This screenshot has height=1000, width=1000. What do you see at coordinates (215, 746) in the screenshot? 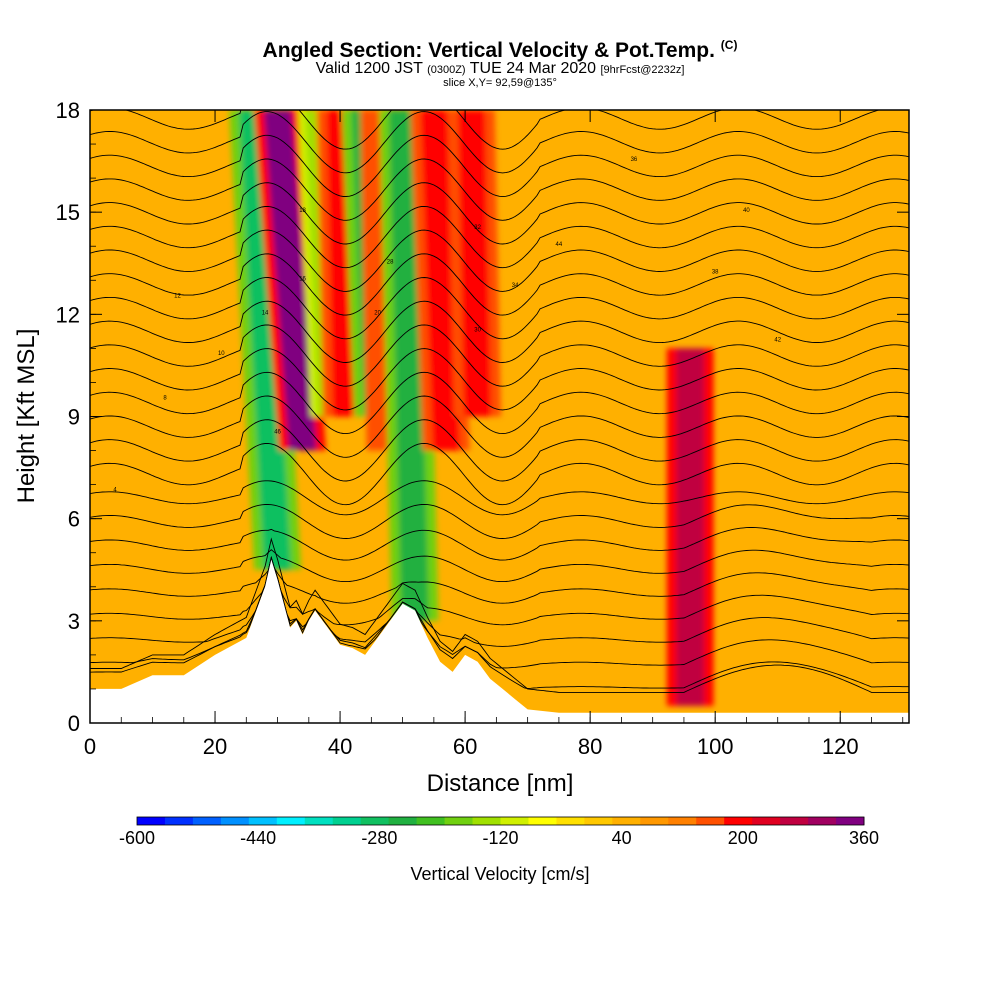
I see `x-tick-label: 20` at bounding box center [215, 746].